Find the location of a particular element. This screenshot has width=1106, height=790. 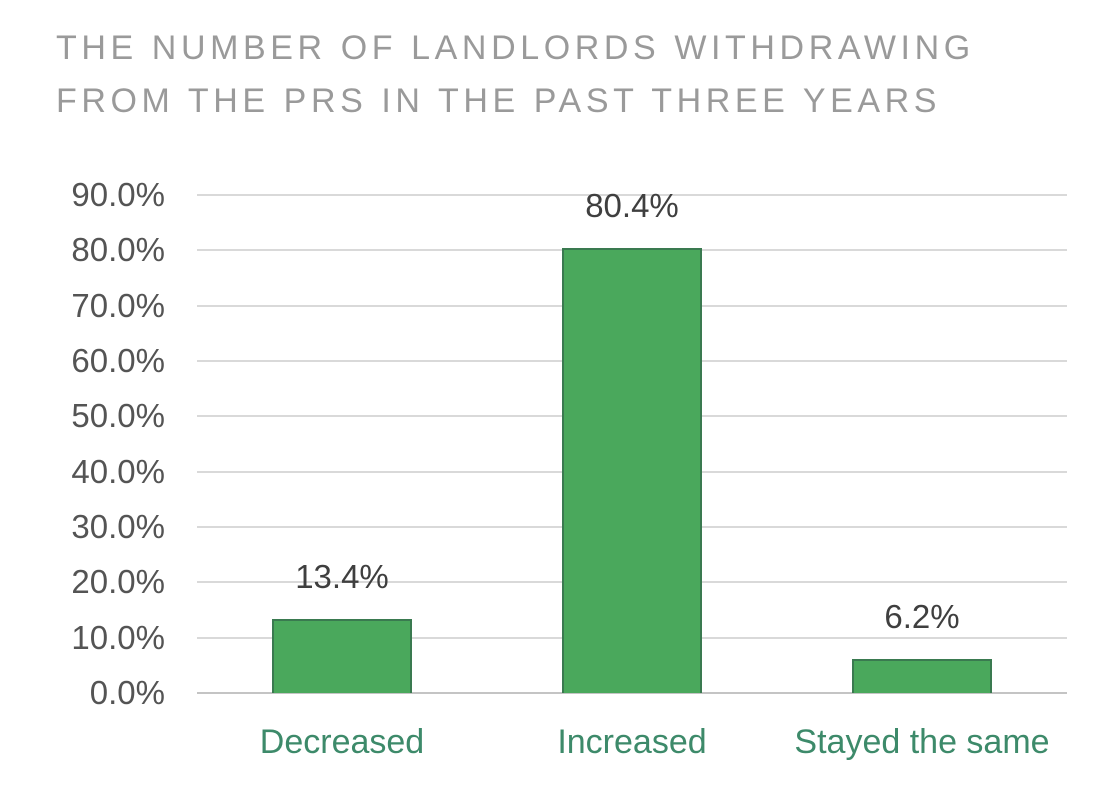

data-label-stayed-the-same: 6.2% is located at coordinates (922, 616).